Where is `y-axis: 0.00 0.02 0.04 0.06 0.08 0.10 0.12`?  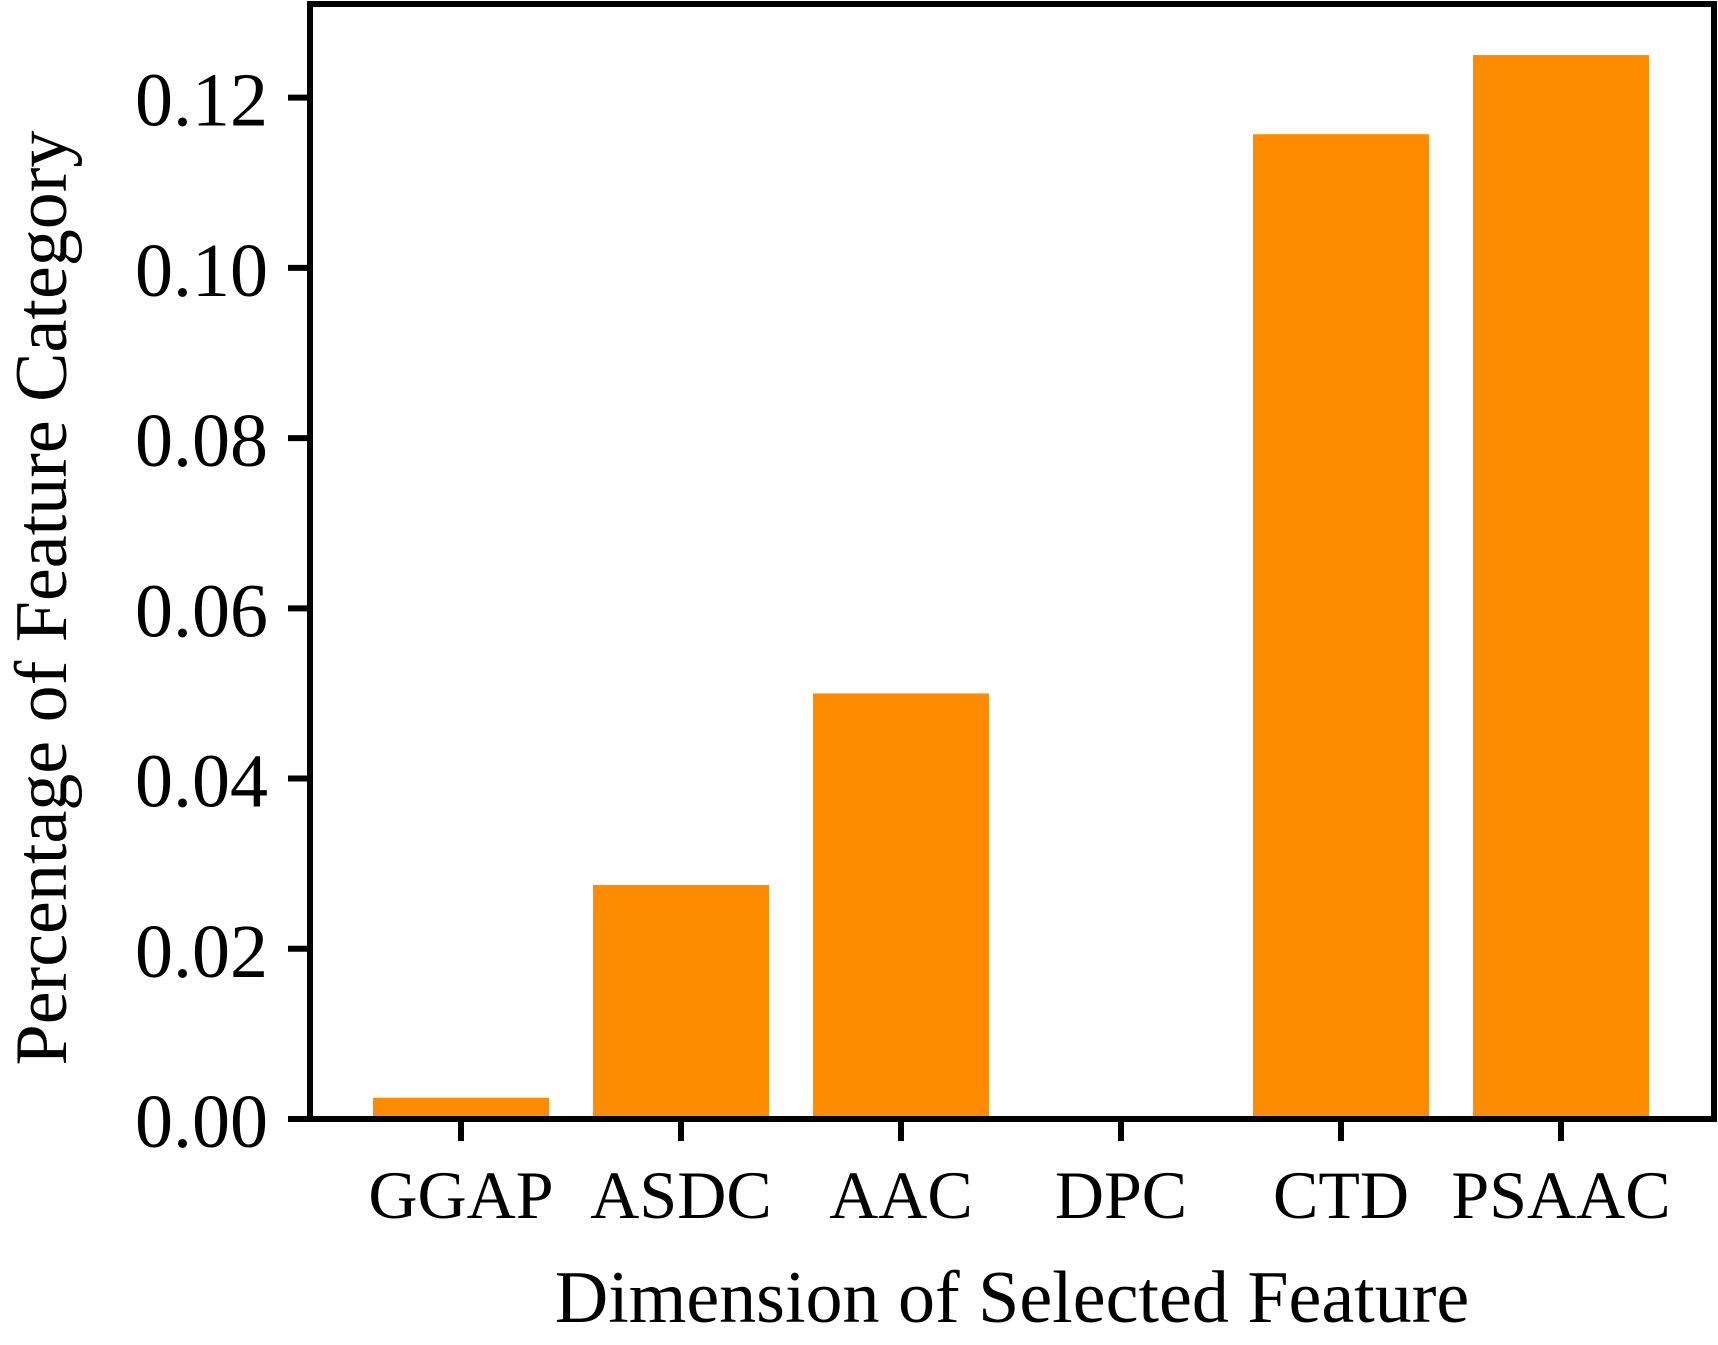 y-axis: 0.00 0.02 0.04 0.06 0.08 0.10 0.12 is located at coordinates (222, 611).